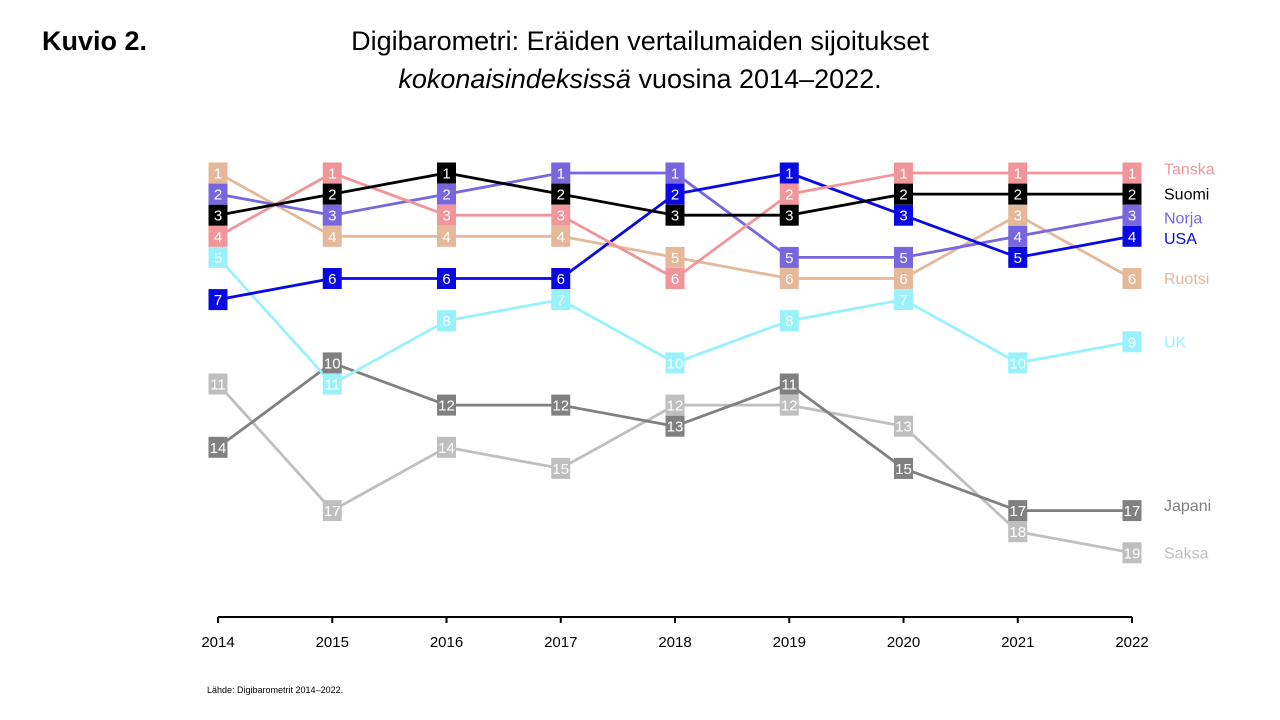  I want to click on title-rest: vuosina 2014–2022., so click(756, 79).